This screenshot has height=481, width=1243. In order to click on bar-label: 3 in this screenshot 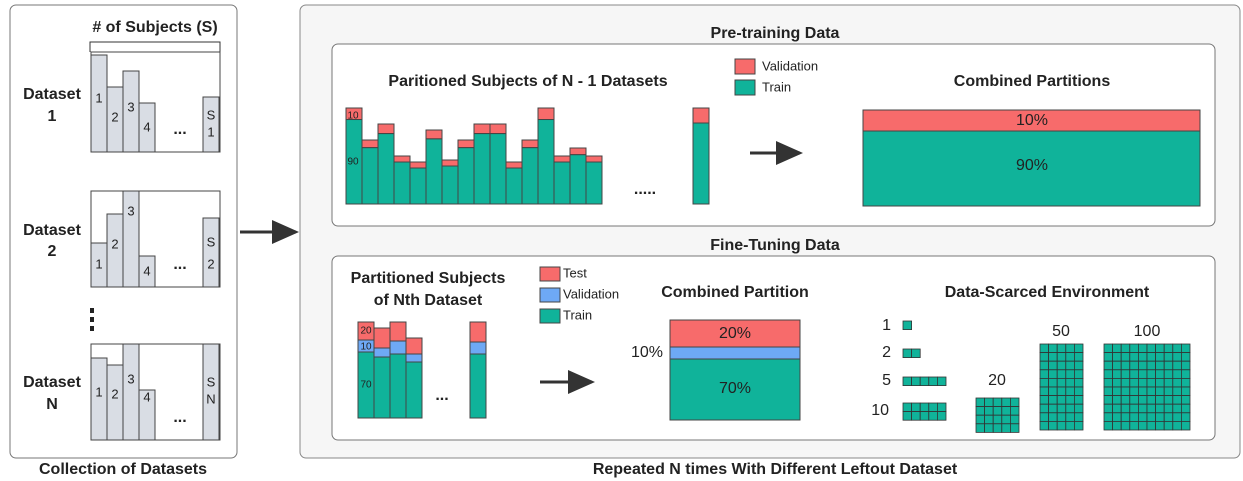, I will do `click(130, 378)`.